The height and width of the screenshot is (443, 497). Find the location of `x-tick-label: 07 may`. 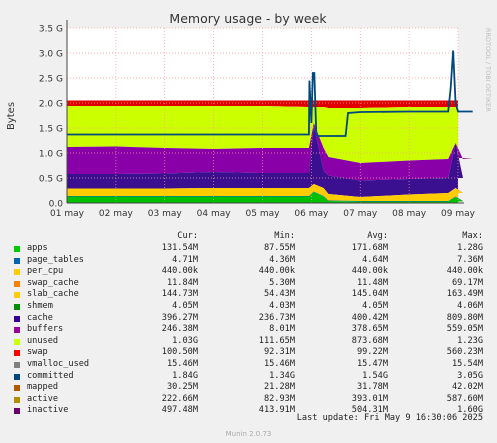

x-tick-label: 07 may is located at coordinates (360, 214).